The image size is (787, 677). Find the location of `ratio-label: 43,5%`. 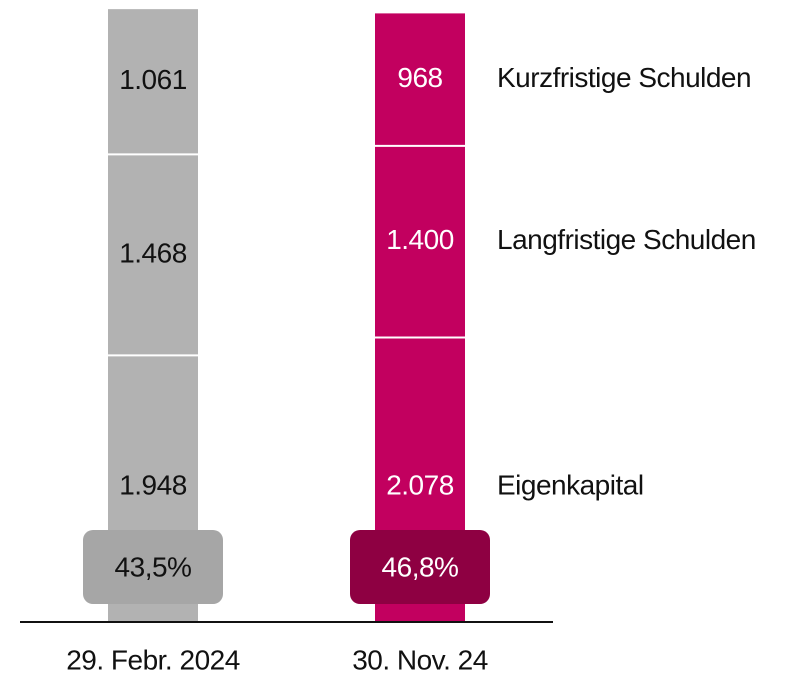

ratio-label: 43,5% is located at coordinates (153, 566).